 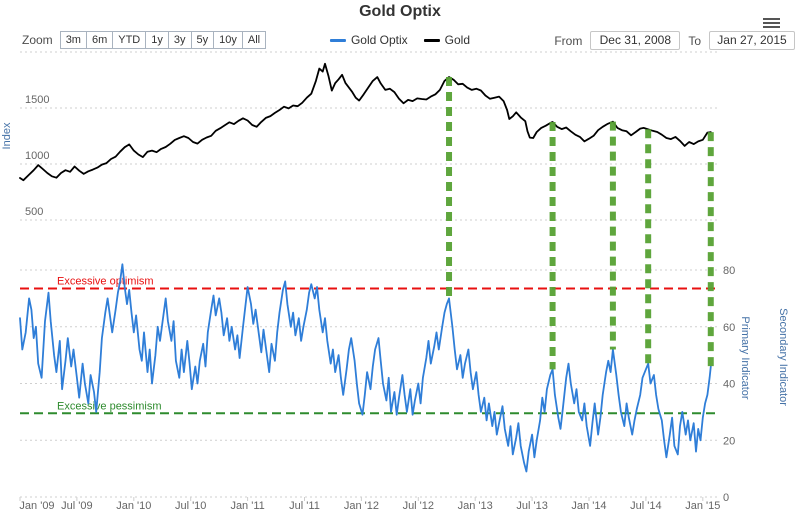 I want to click on y-axis-title-index: Index, so click(x=7, y=135).